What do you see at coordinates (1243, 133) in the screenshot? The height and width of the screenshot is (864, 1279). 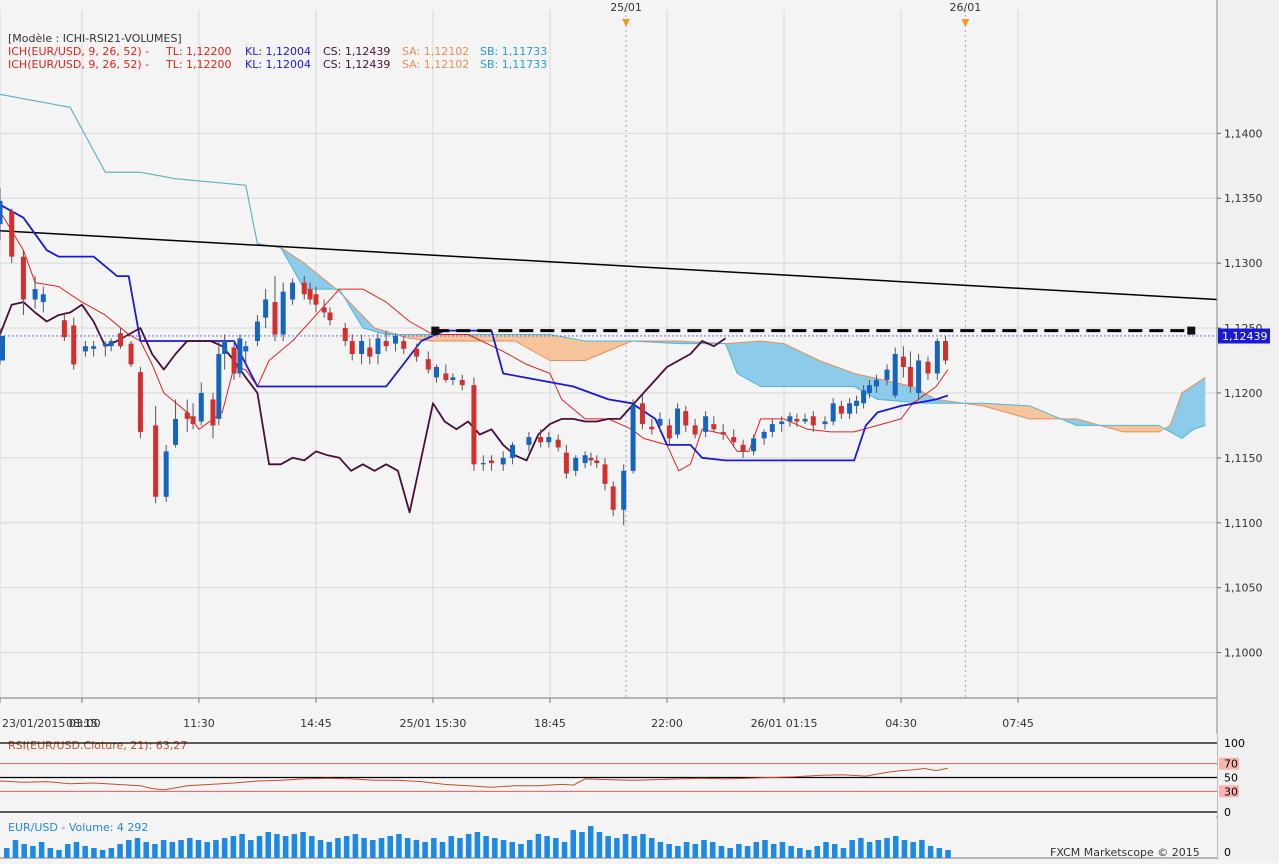 I see `price-tick-label: 1,1400` at bounding box center [1243, 133].